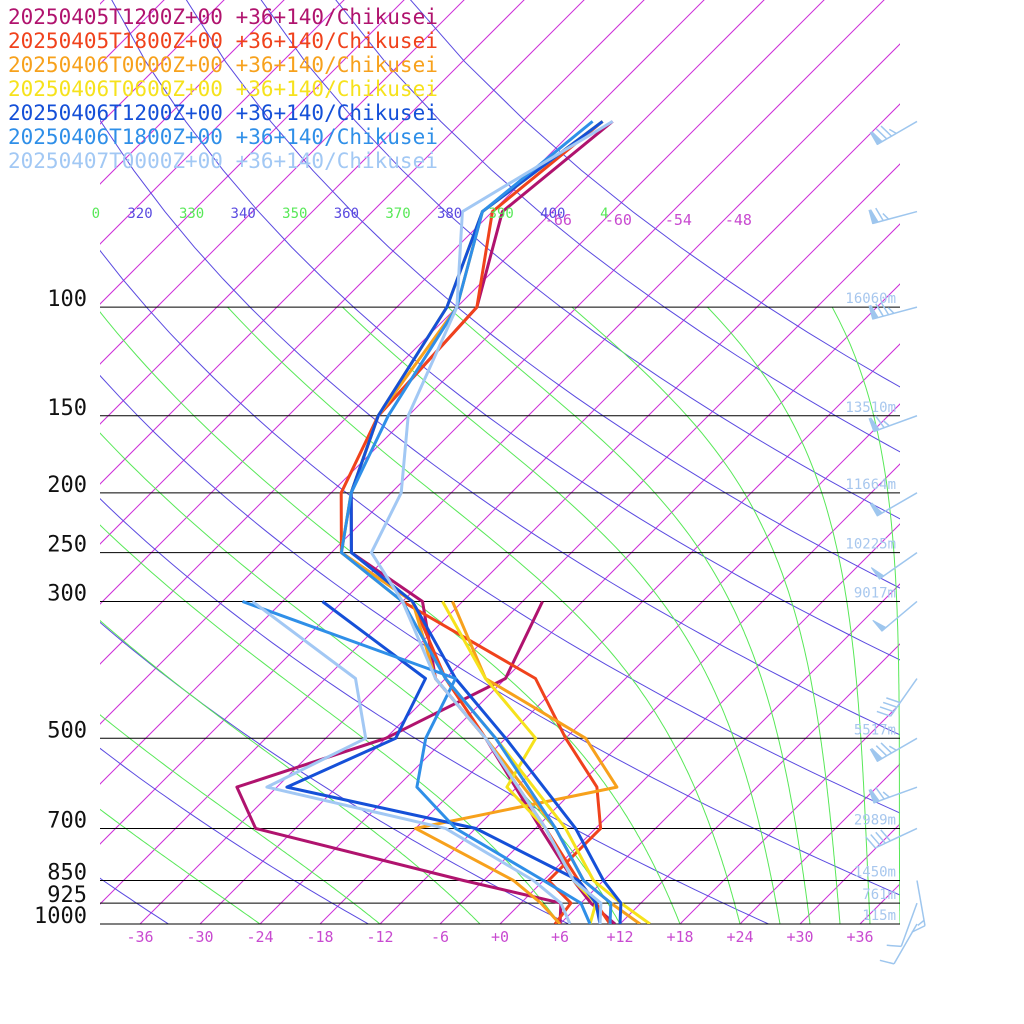 This screenshot has width=1024, height=1024. I want to click on isotherm-label: -60, so click(618, 220).